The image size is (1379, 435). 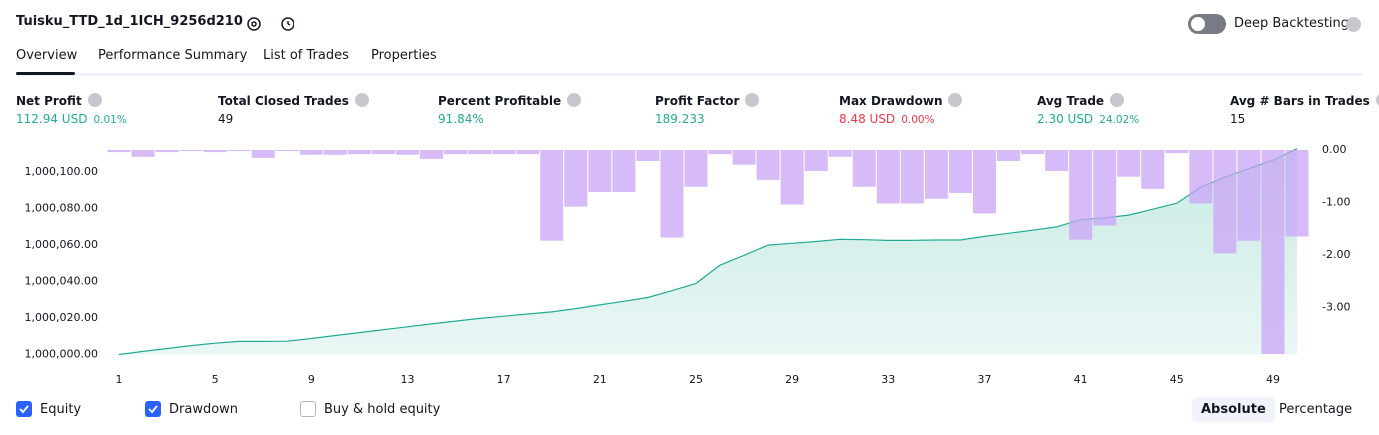 I want to click on metric-value: 112.94 USD 0.01%, so click(x=71, y=119).